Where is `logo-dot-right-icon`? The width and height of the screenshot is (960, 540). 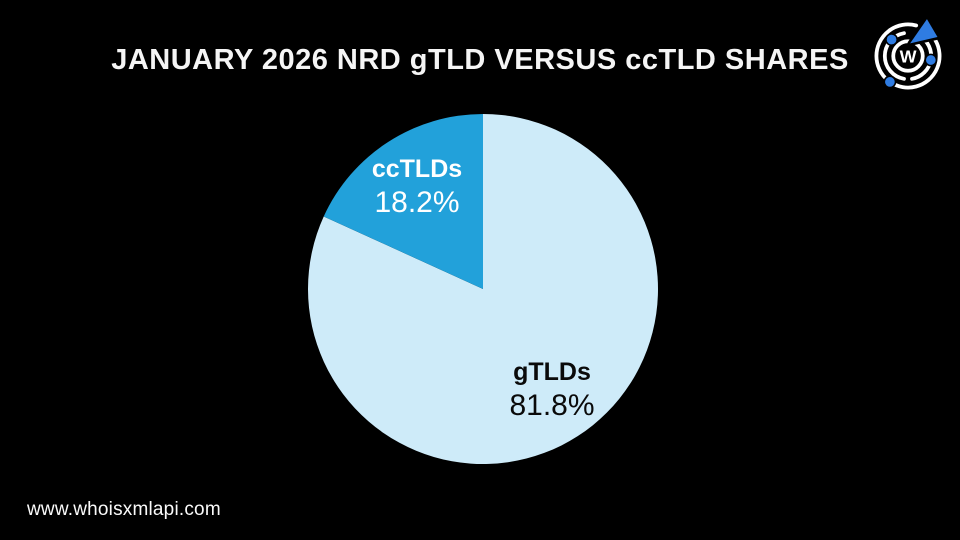 logo-dot-right-icon is located at coordinates (931, 60).